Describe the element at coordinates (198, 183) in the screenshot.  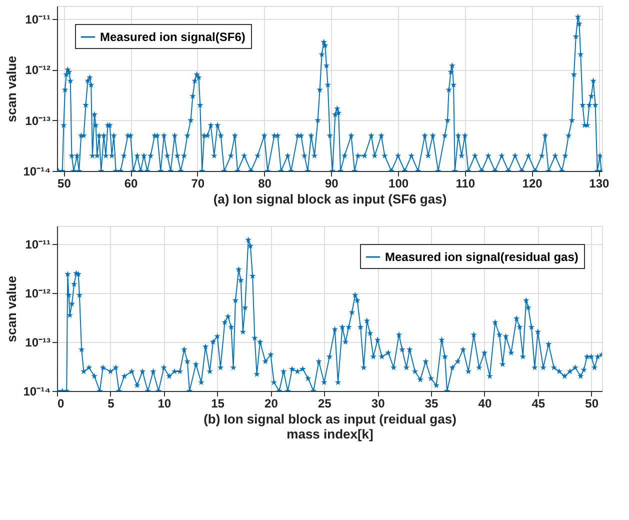
I see `x-tick-label: 70` at that location.